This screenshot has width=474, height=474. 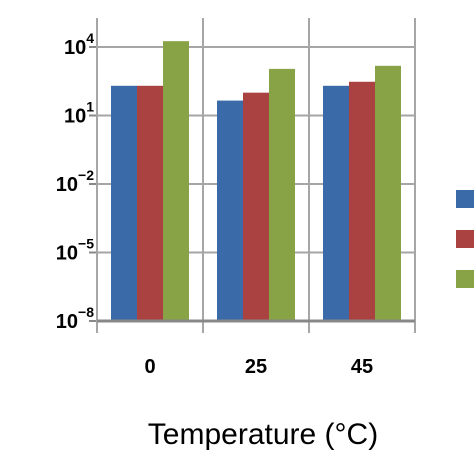 I want to click on x-tick-label: 45, so click(x=362, y=367).